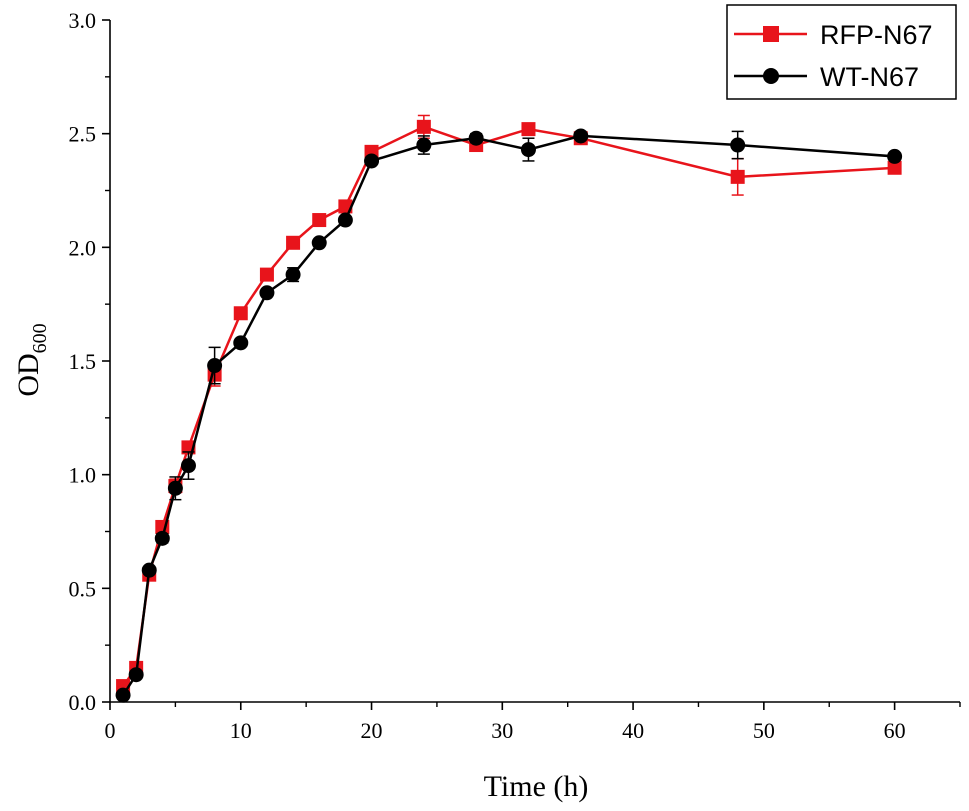 Image resolution: width=969 pixels, height=811 pixels. What do you see at coordinates (533, 722) in the screenshot?
I see `x-axis-ticks: 0 10 20 30 40 50 60` at bounding box center [533, 722].